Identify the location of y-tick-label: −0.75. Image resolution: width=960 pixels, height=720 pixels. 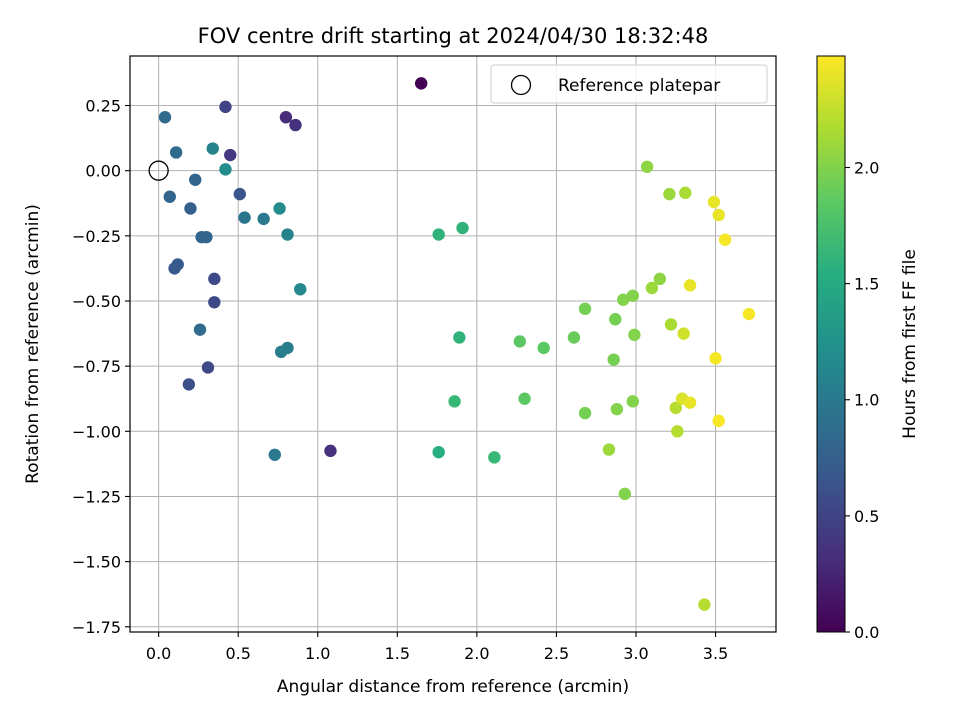
(96, 366).